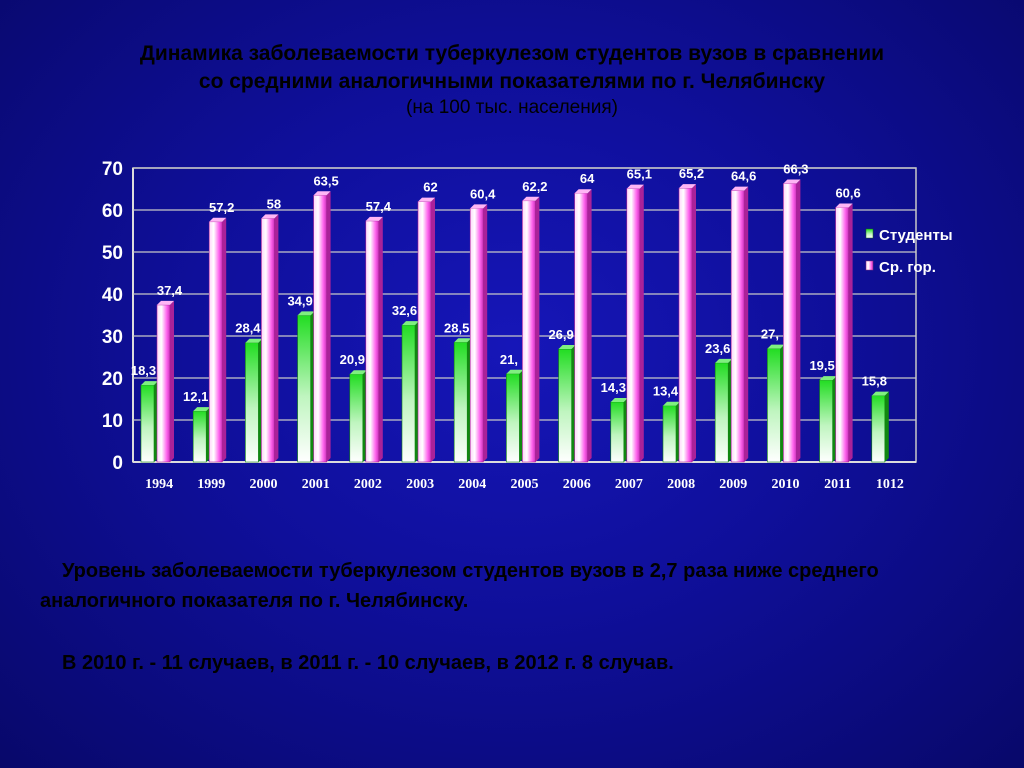 Image resolution: width=1024 pixels, height=768 pixels. Describe the element at coordinates (316, 484) in the screenshot. I see `x-tick-label: 2001` at that location.